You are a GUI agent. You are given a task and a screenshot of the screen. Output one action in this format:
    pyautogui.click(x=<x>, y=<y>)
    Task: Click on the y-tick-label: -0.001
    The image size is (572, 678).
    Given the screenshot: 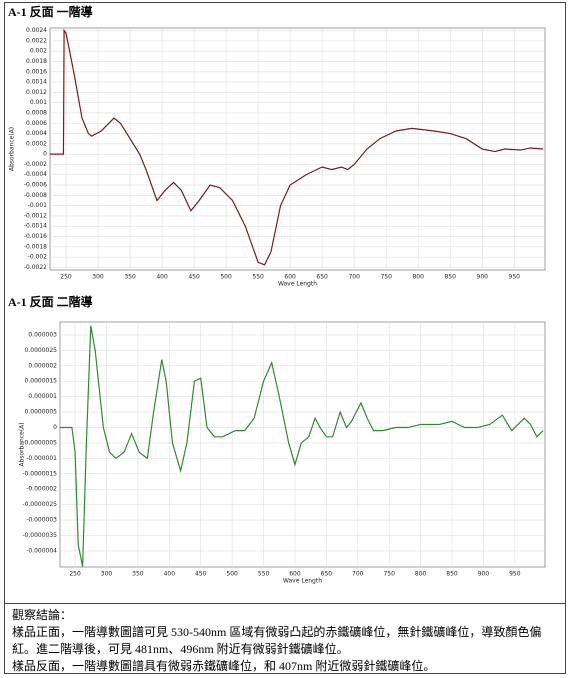 What is the action you would take?
    pyautogui.click(x=38, y=205)
    